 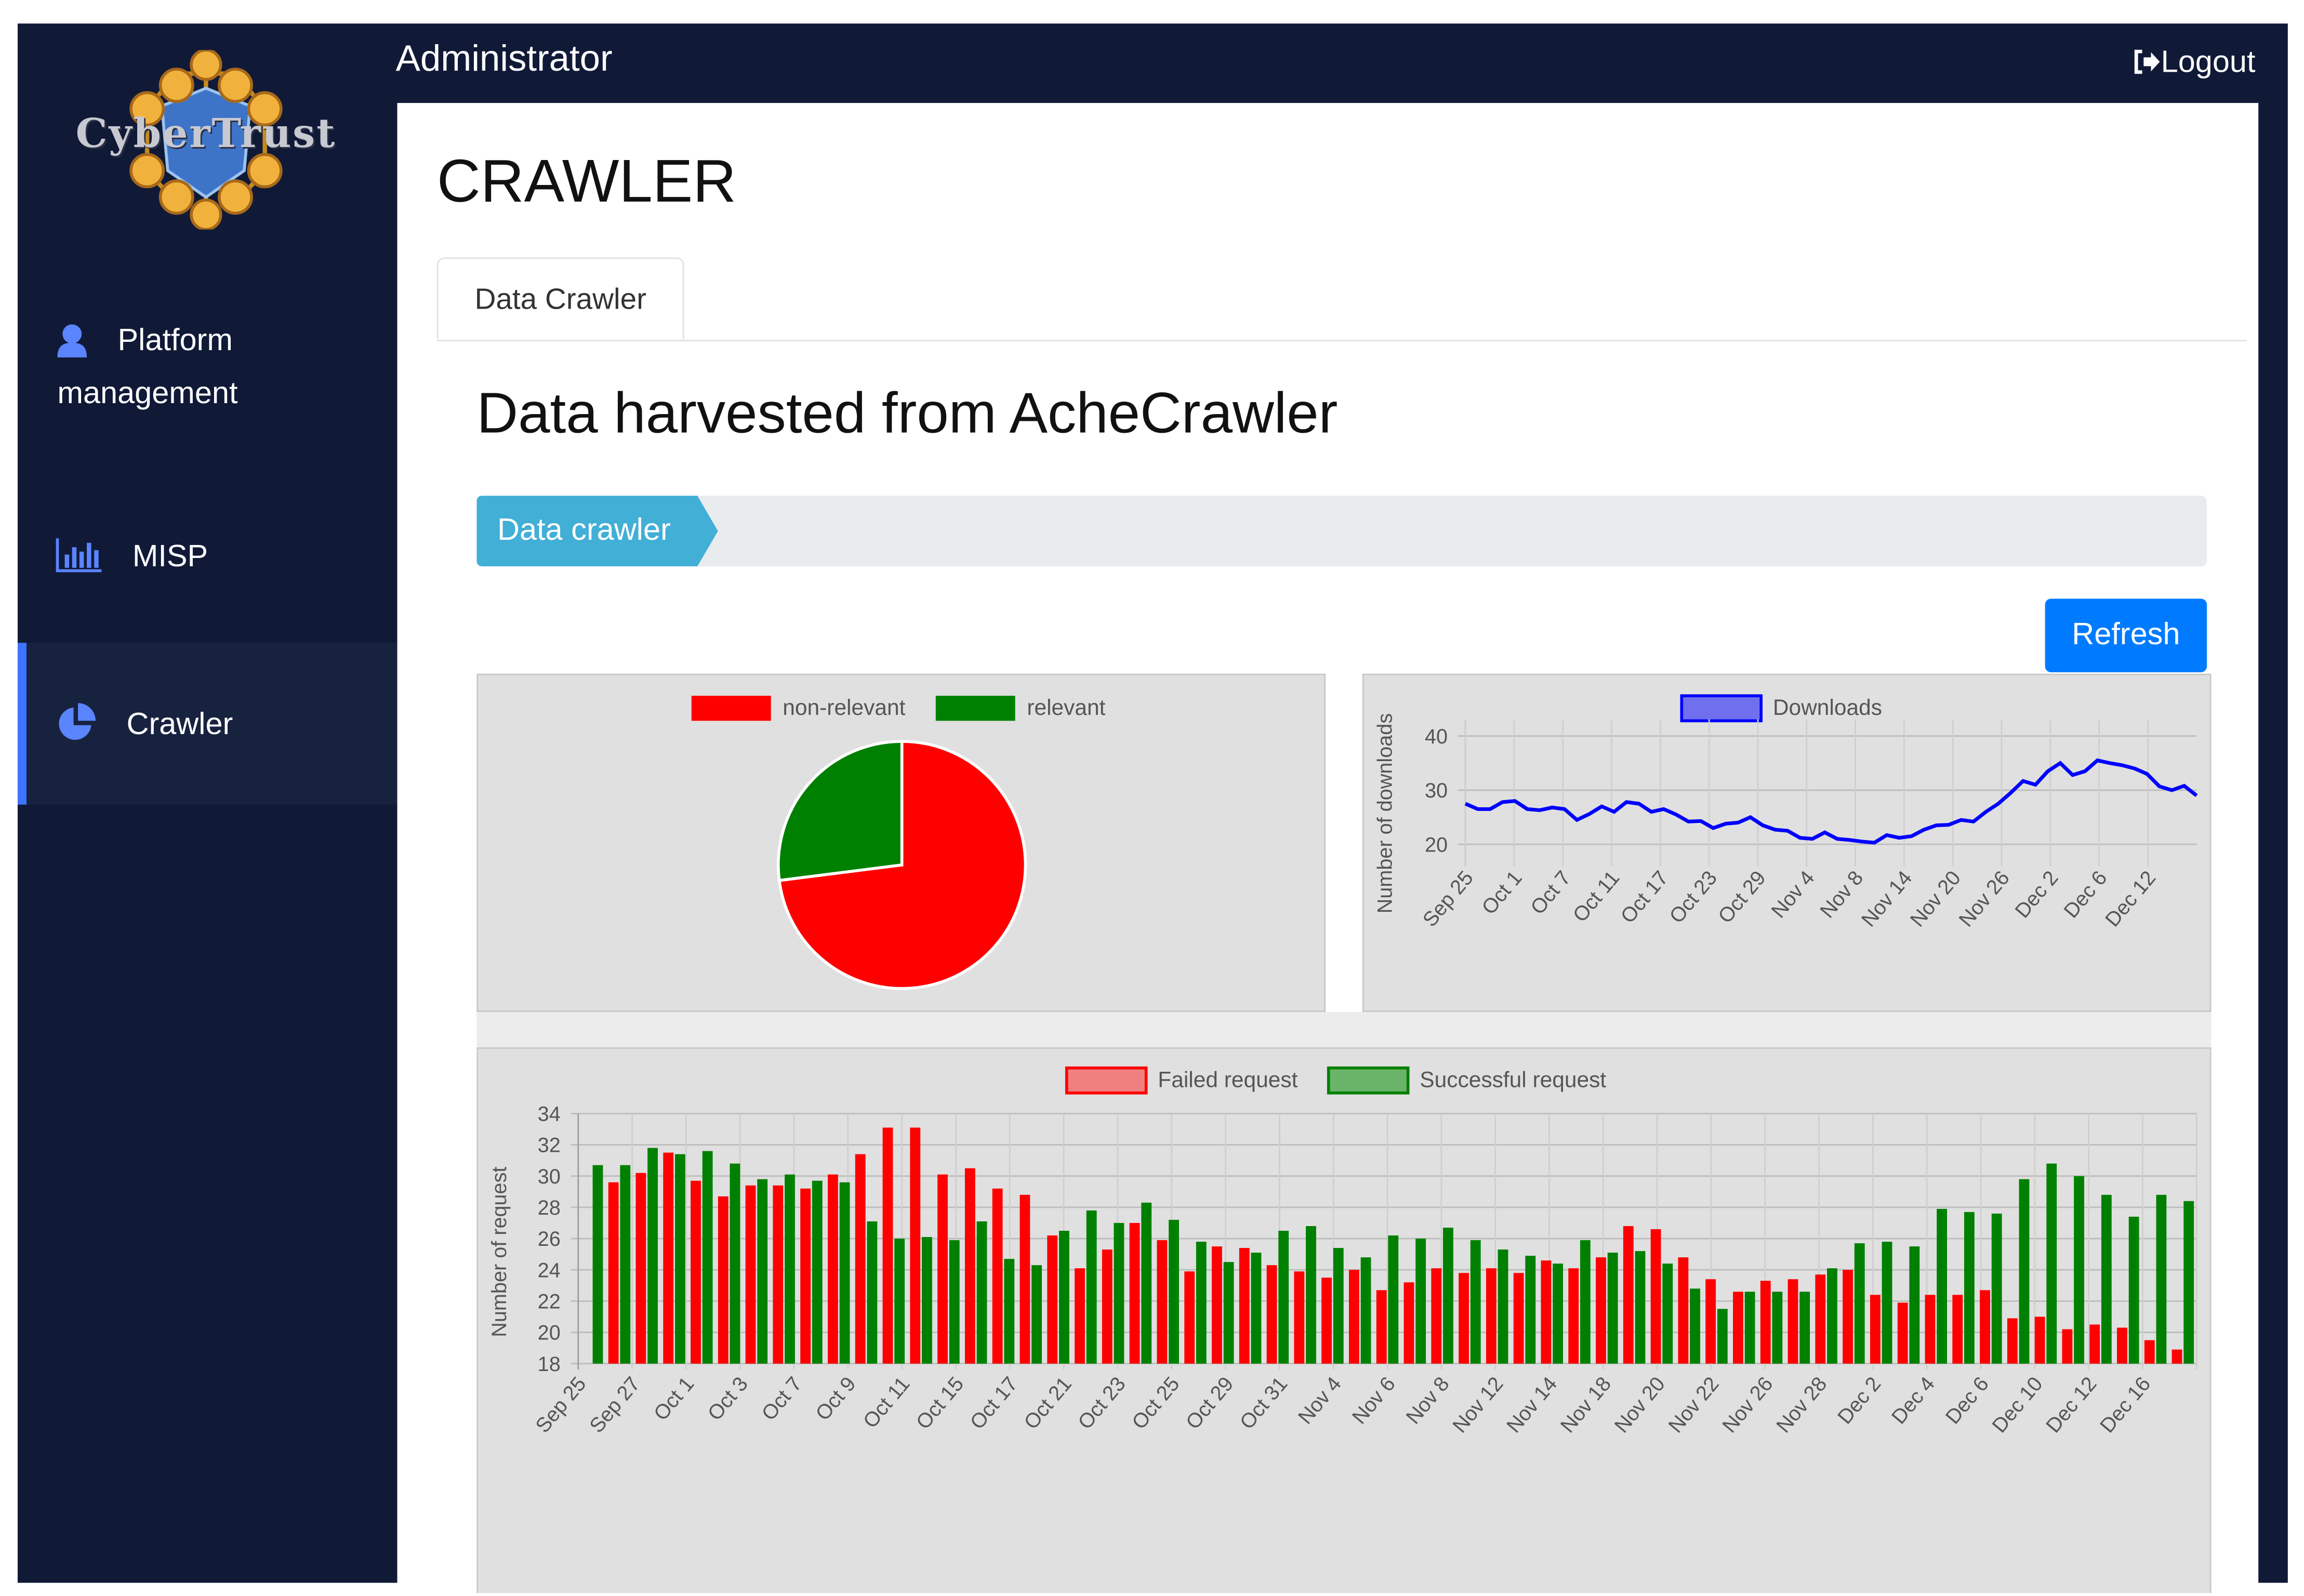 I want to click on refresh-button: Refresh, so click(x=2126, y=635).